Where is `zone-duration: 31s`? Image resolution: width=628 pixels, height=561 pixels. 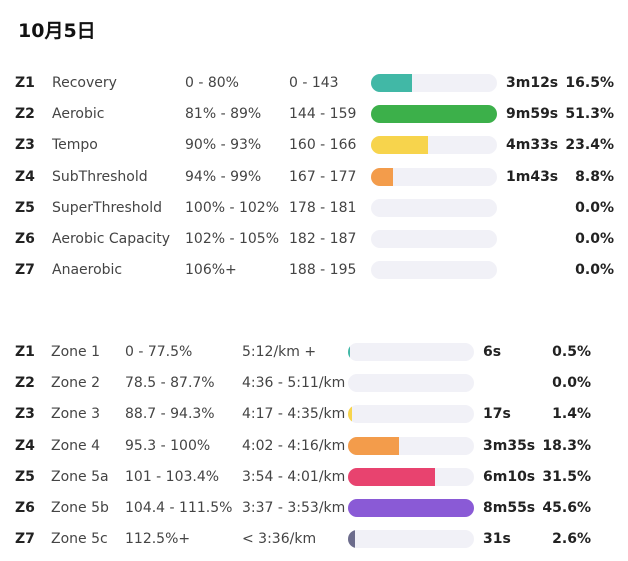 zone-duration: 31s is located at coordinates (497, 539).